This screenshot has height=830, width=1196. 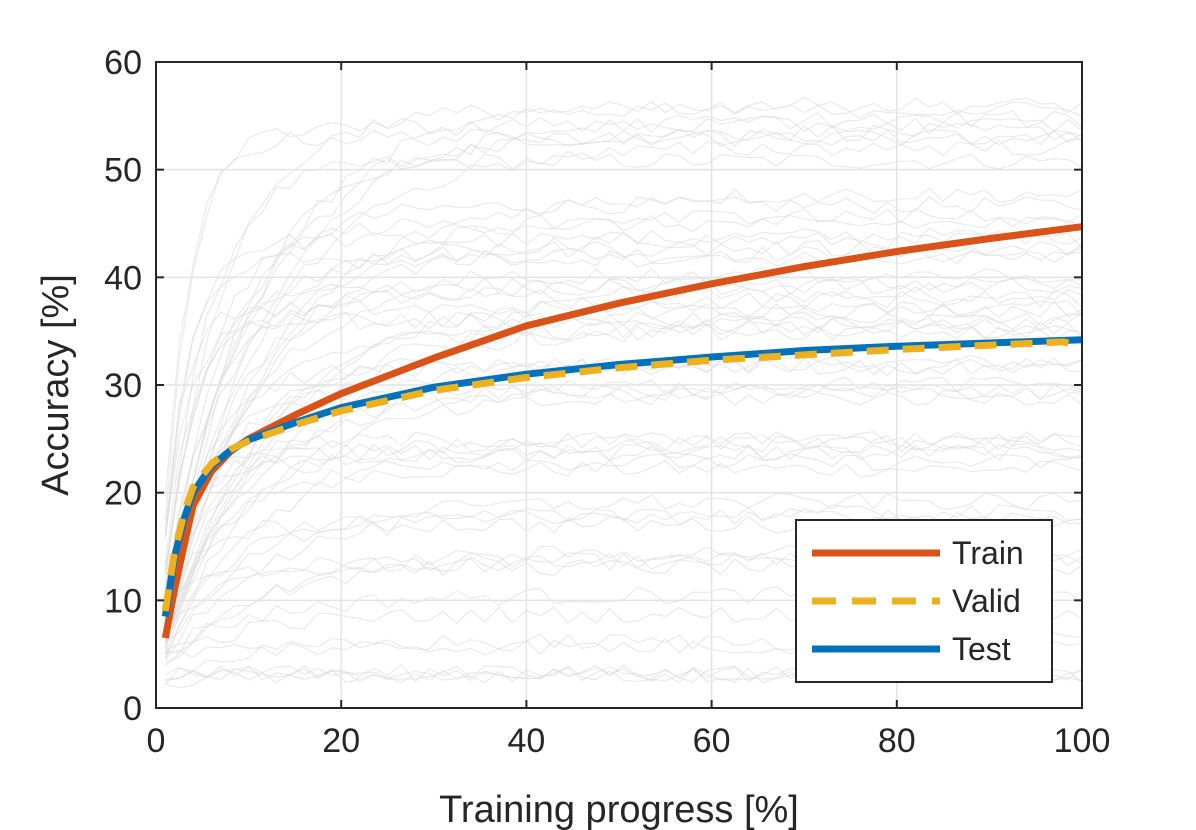 I want to click on y-tick-label: 50, so click(x=123, y=171).